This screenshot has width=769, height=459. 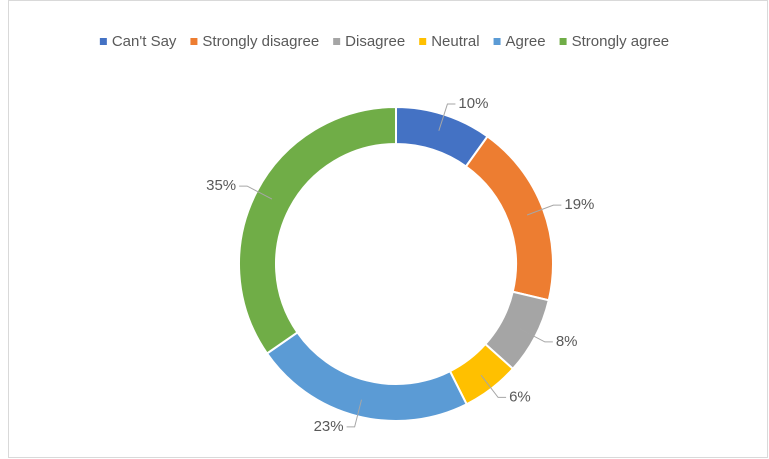 I want to click on legend-label: Strongly agree, so click(x=621, y=41).